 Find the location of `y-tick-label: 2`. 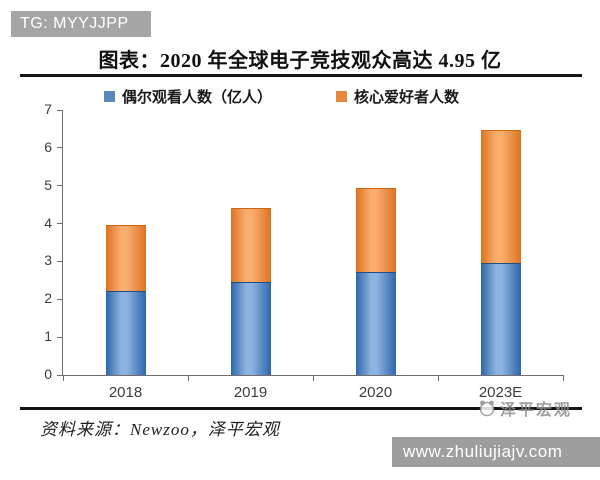

y-tick-label: 2 is located at coordinates (48, 298).